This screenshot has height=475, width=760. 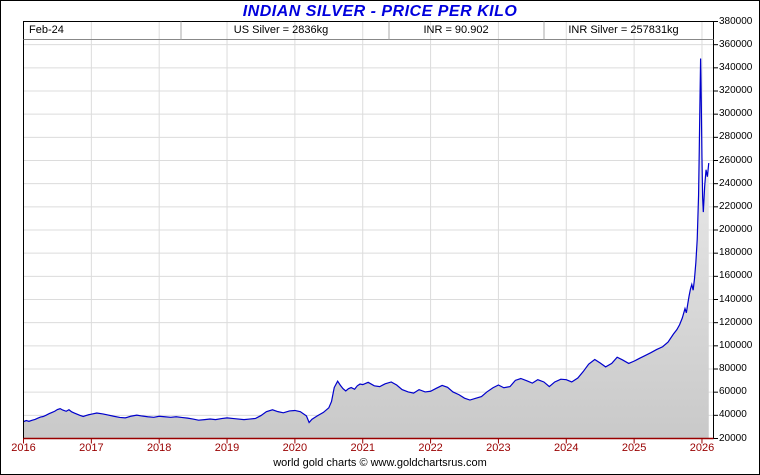 What do you see at coordinates (736, 322) in the screenshot?
I see `y-axis-tick-label: 120000` at bounding box center [736, 322].